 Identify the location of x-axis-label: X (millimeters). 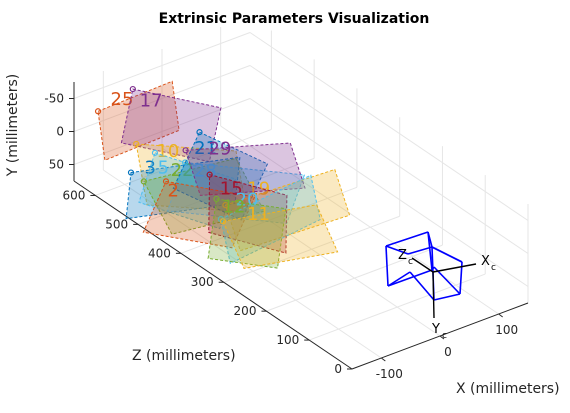
(508, 389).